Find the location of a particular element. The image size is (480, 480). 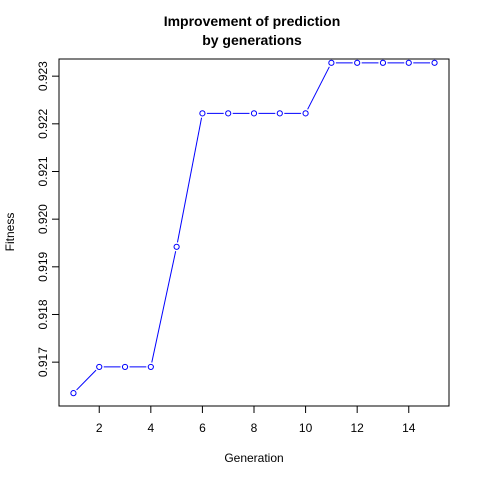

x-tick-label: 2 is located at coordinates (99, 428).